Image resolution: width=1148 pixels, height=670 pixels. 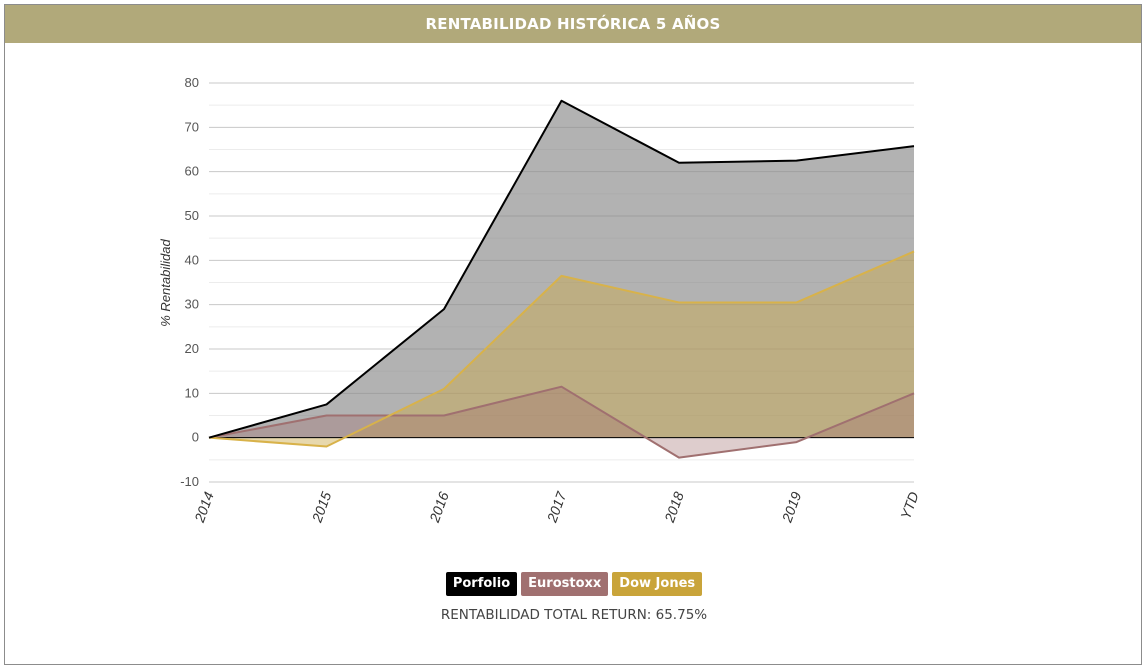 I want to click on legend-item-eurostoxx: Eurostoxx, so click(x=565, y=584).